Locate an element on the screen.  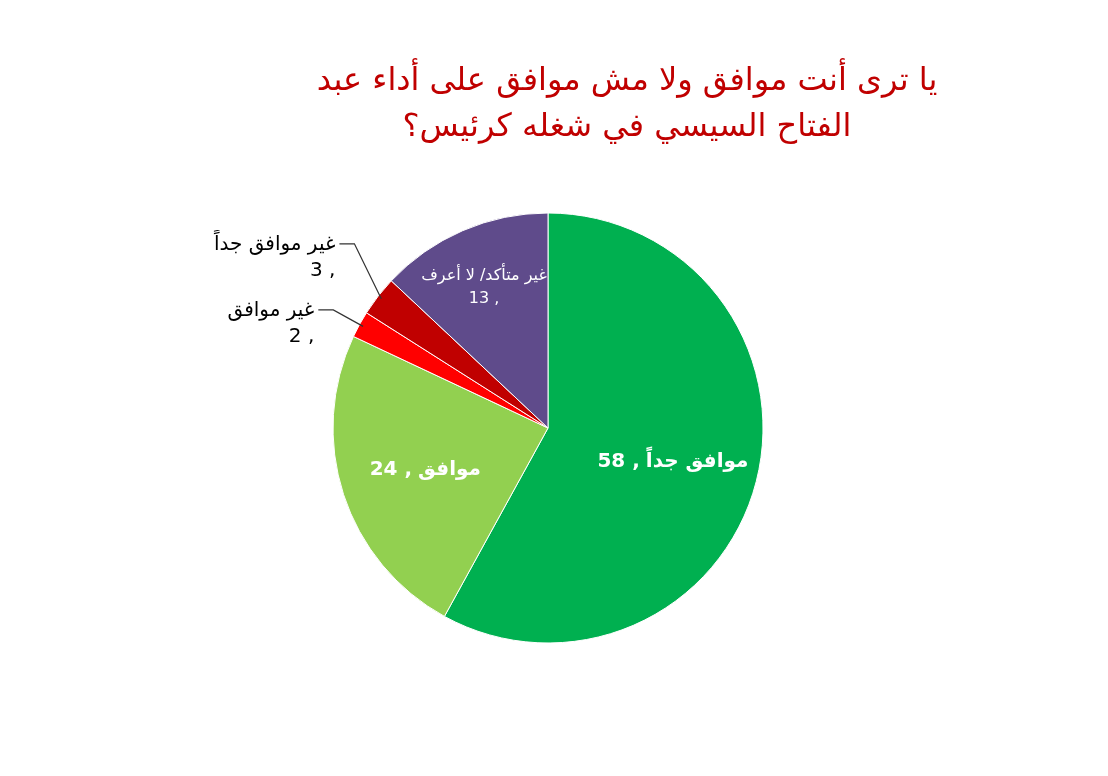
slice-label: موافق جداً is located at coordinates (697, 460).